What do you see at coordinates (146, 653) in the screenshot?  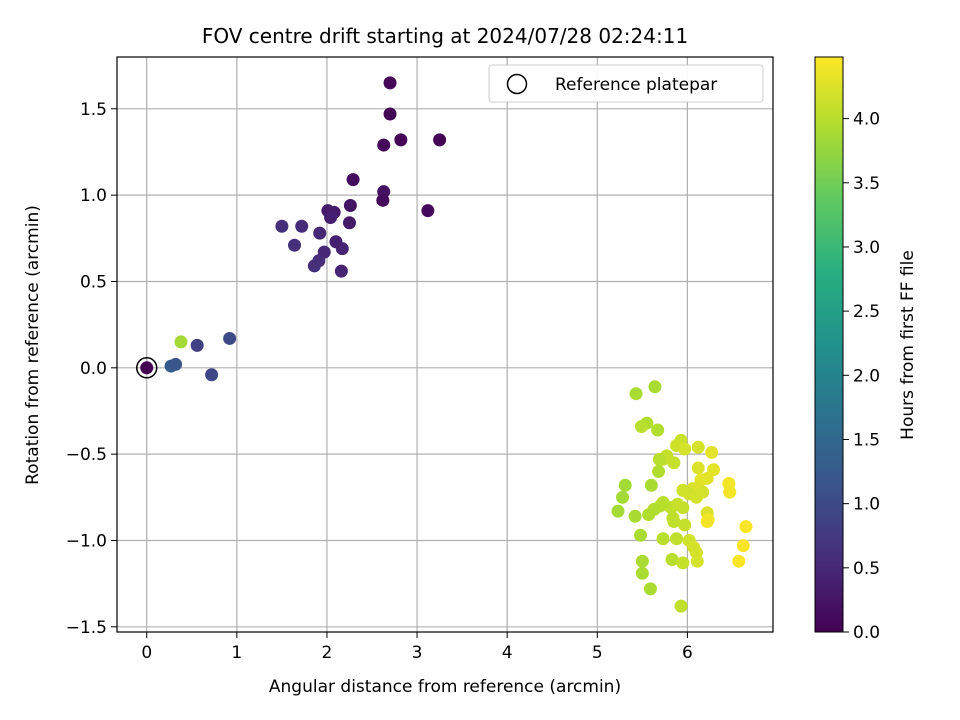 I see `x-tick-label: 0` at bounding box center [146, 653].